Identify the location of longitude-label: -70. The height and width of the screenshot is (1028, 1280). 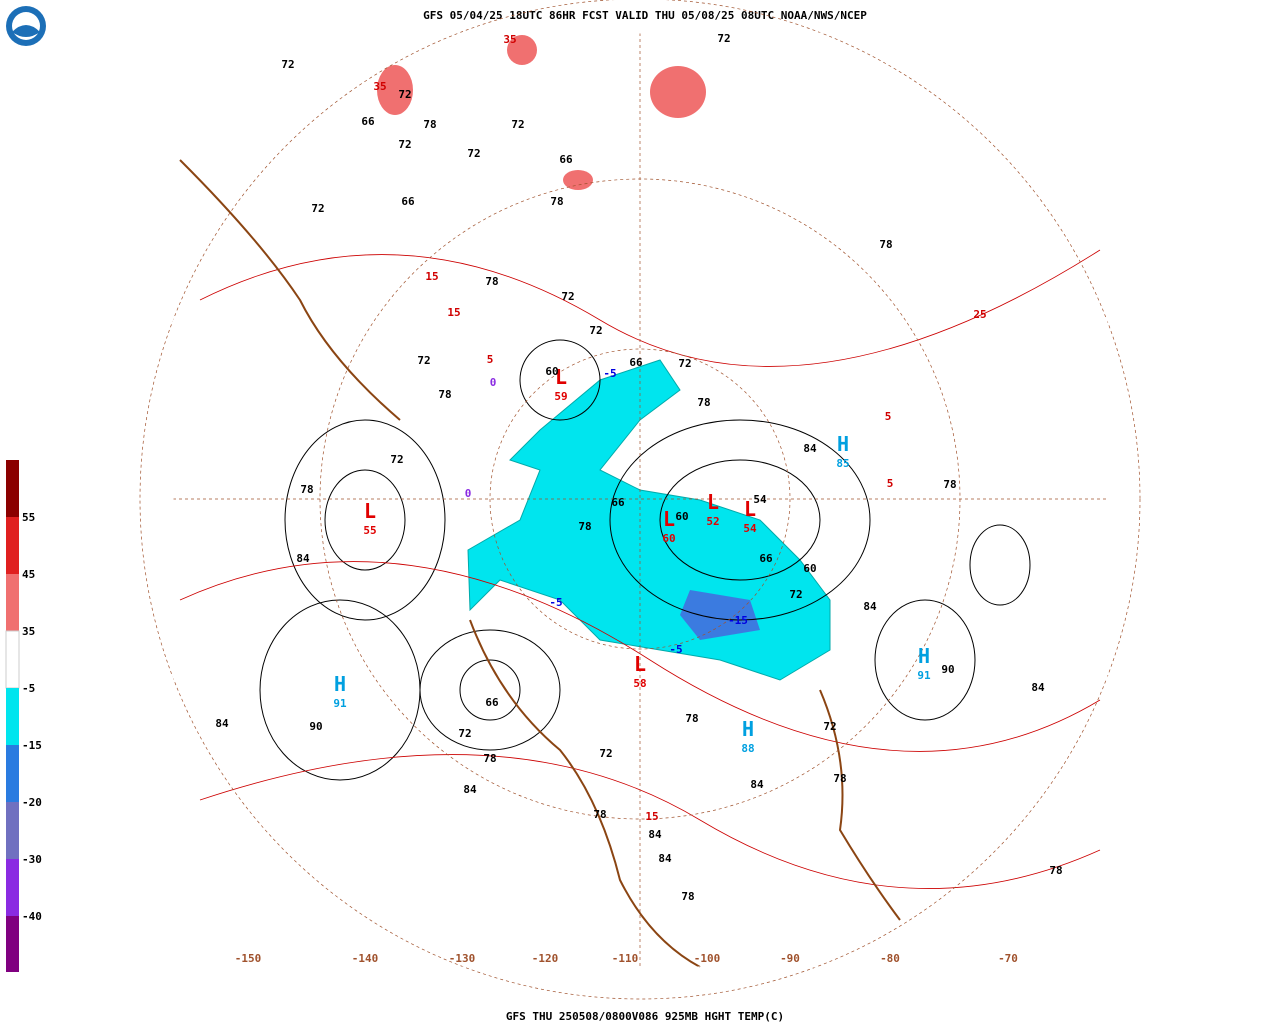
(1008, 958).